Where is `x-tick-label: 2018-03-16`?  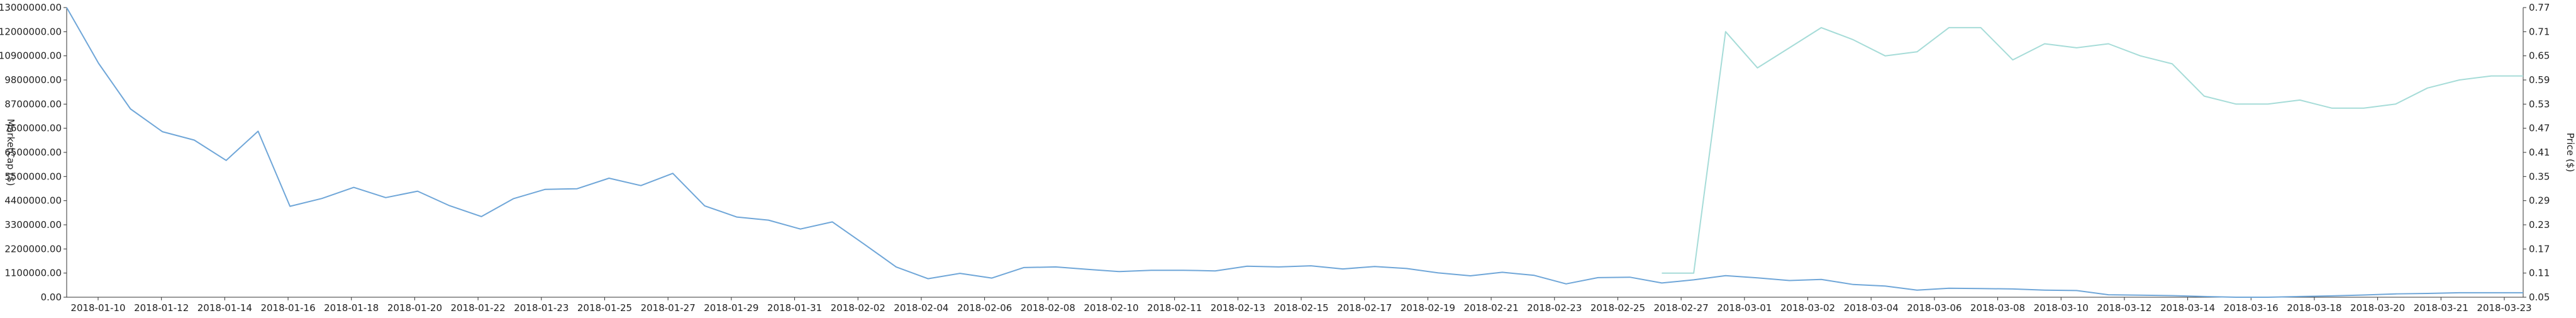
x-tick-label: 2018-03-16 is located at coordinates (2251, 308).